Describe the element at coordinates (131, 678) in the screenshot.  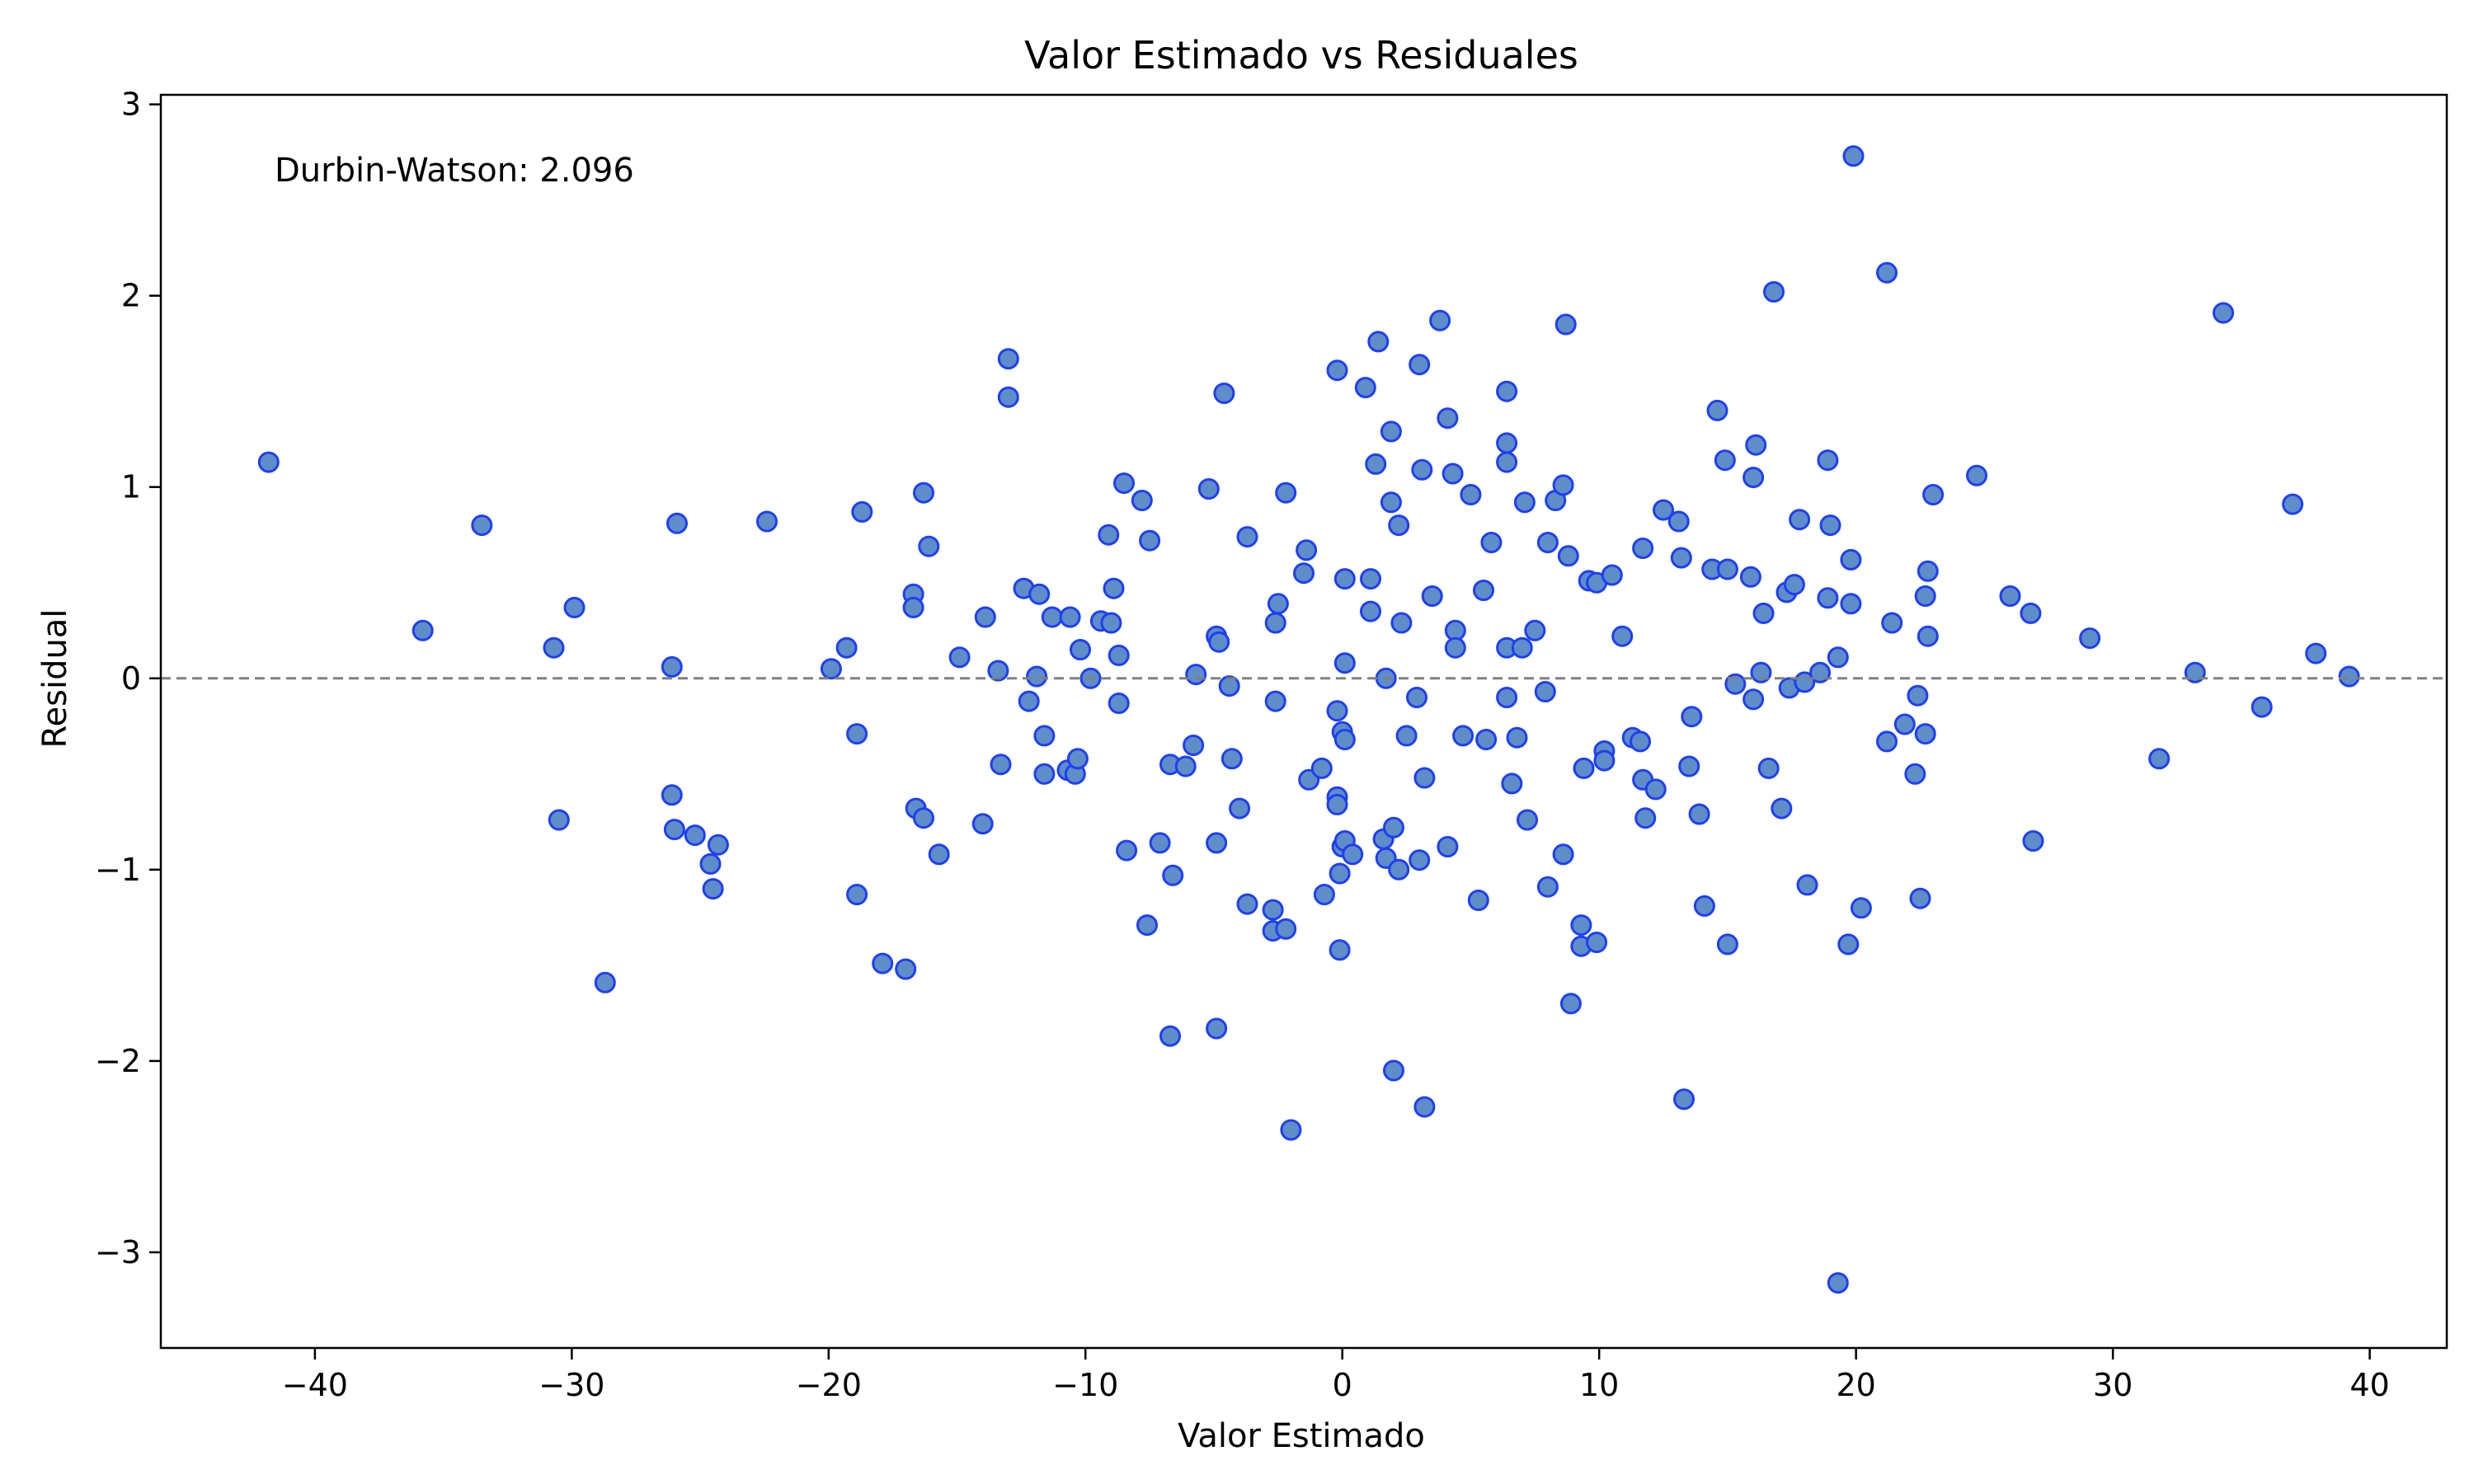
I see `y-tick-label: 0` at that location.